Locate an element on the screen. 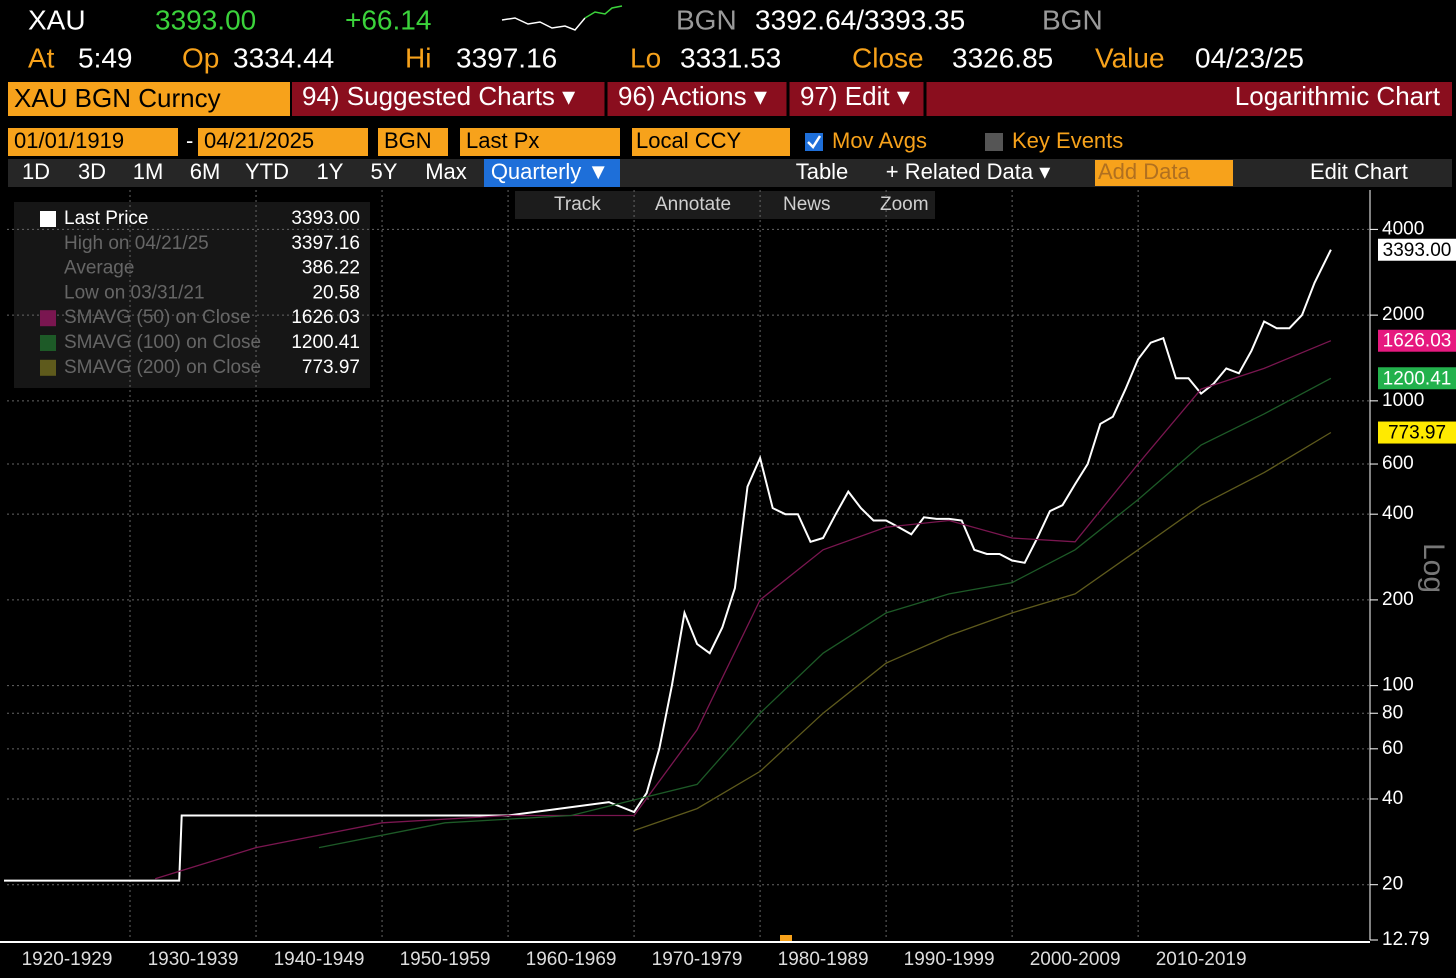 This screenshot has width=1456, height=978. high: 3397.16 is located at coordinates (506, 57).